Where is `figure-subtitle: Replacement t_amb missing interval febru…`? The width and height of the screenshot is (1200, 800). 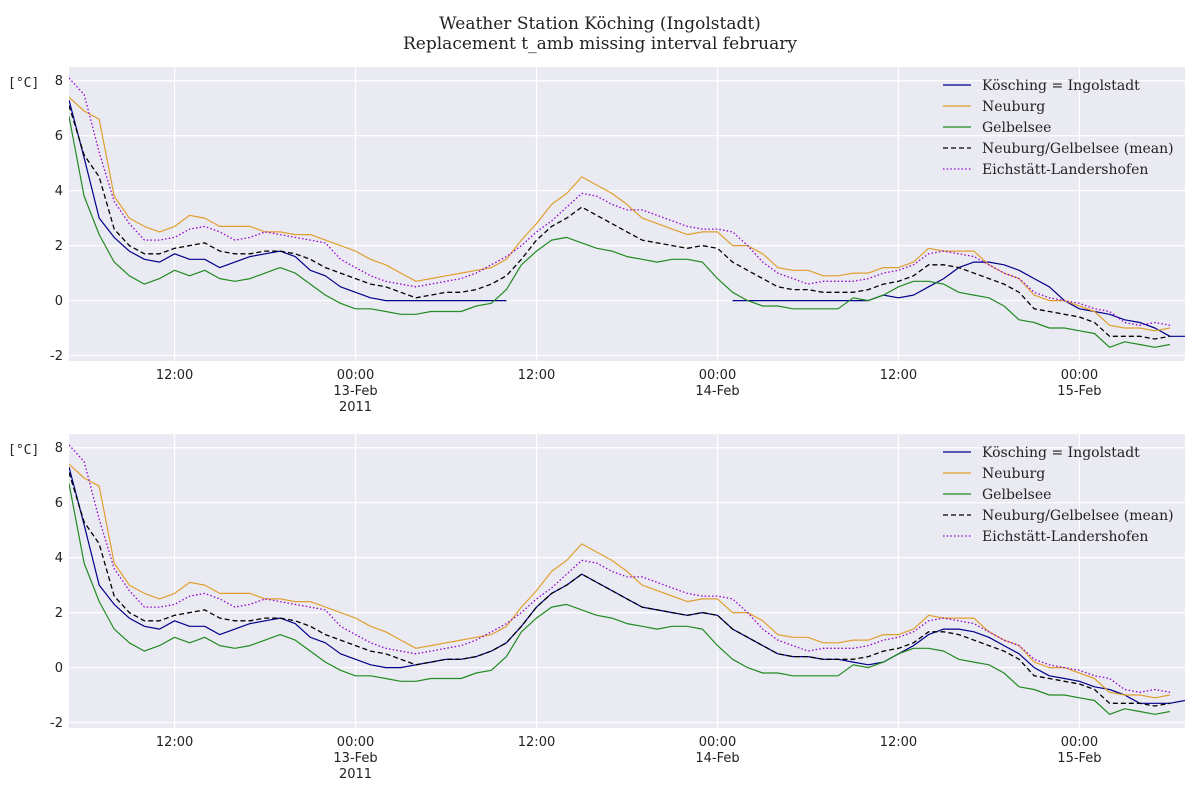 figure-subtitle: Replacement t_amb missing interval febru… is located at coordinates (600, 44).